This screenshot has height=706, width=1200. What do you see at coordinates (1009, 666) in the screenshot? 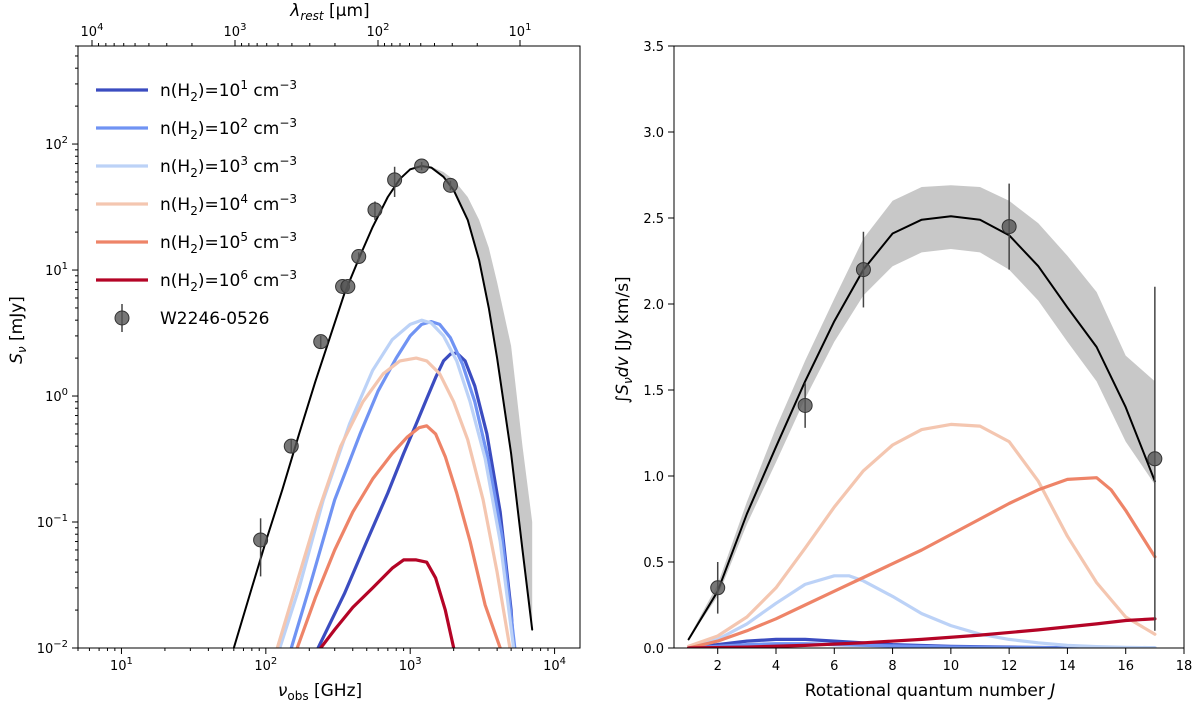
I see `x-tick-label-right: 12` at bounding box center [1009, 666].